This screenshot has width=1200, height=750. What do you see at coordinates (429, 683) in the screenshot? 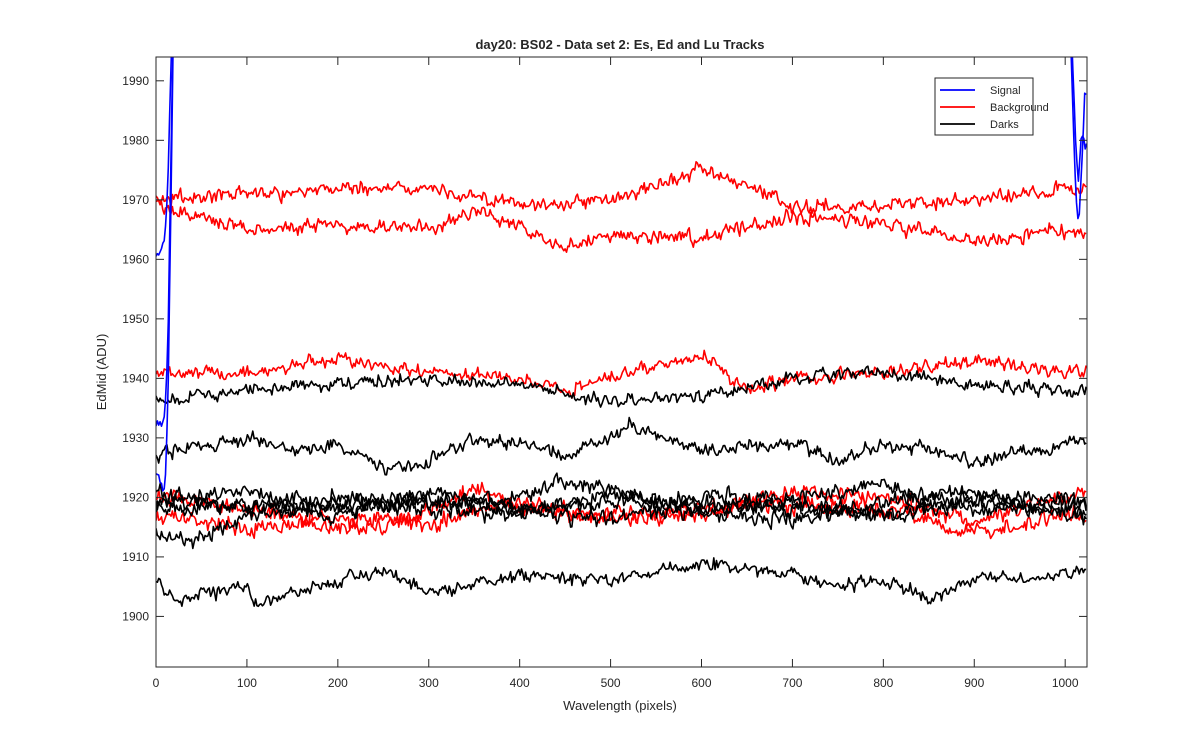
I see `x-tick-label: 300` at bounding box center [429, 683].